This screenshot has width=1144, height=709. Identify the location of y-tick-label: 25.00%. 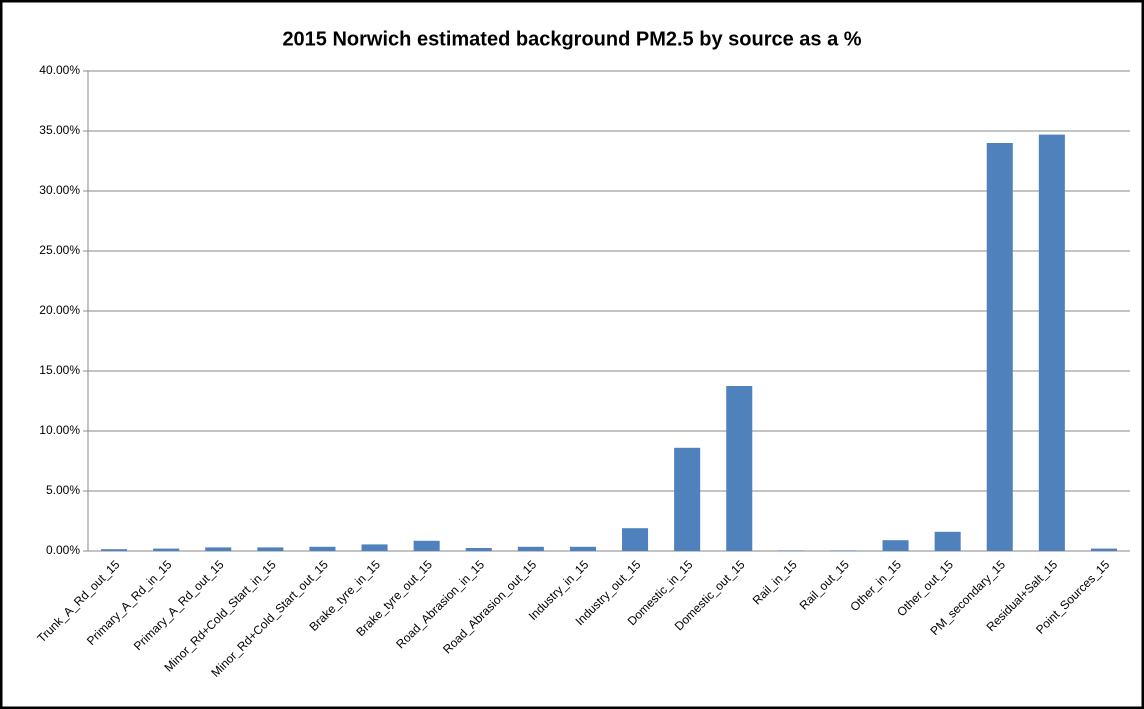
(59, 250).